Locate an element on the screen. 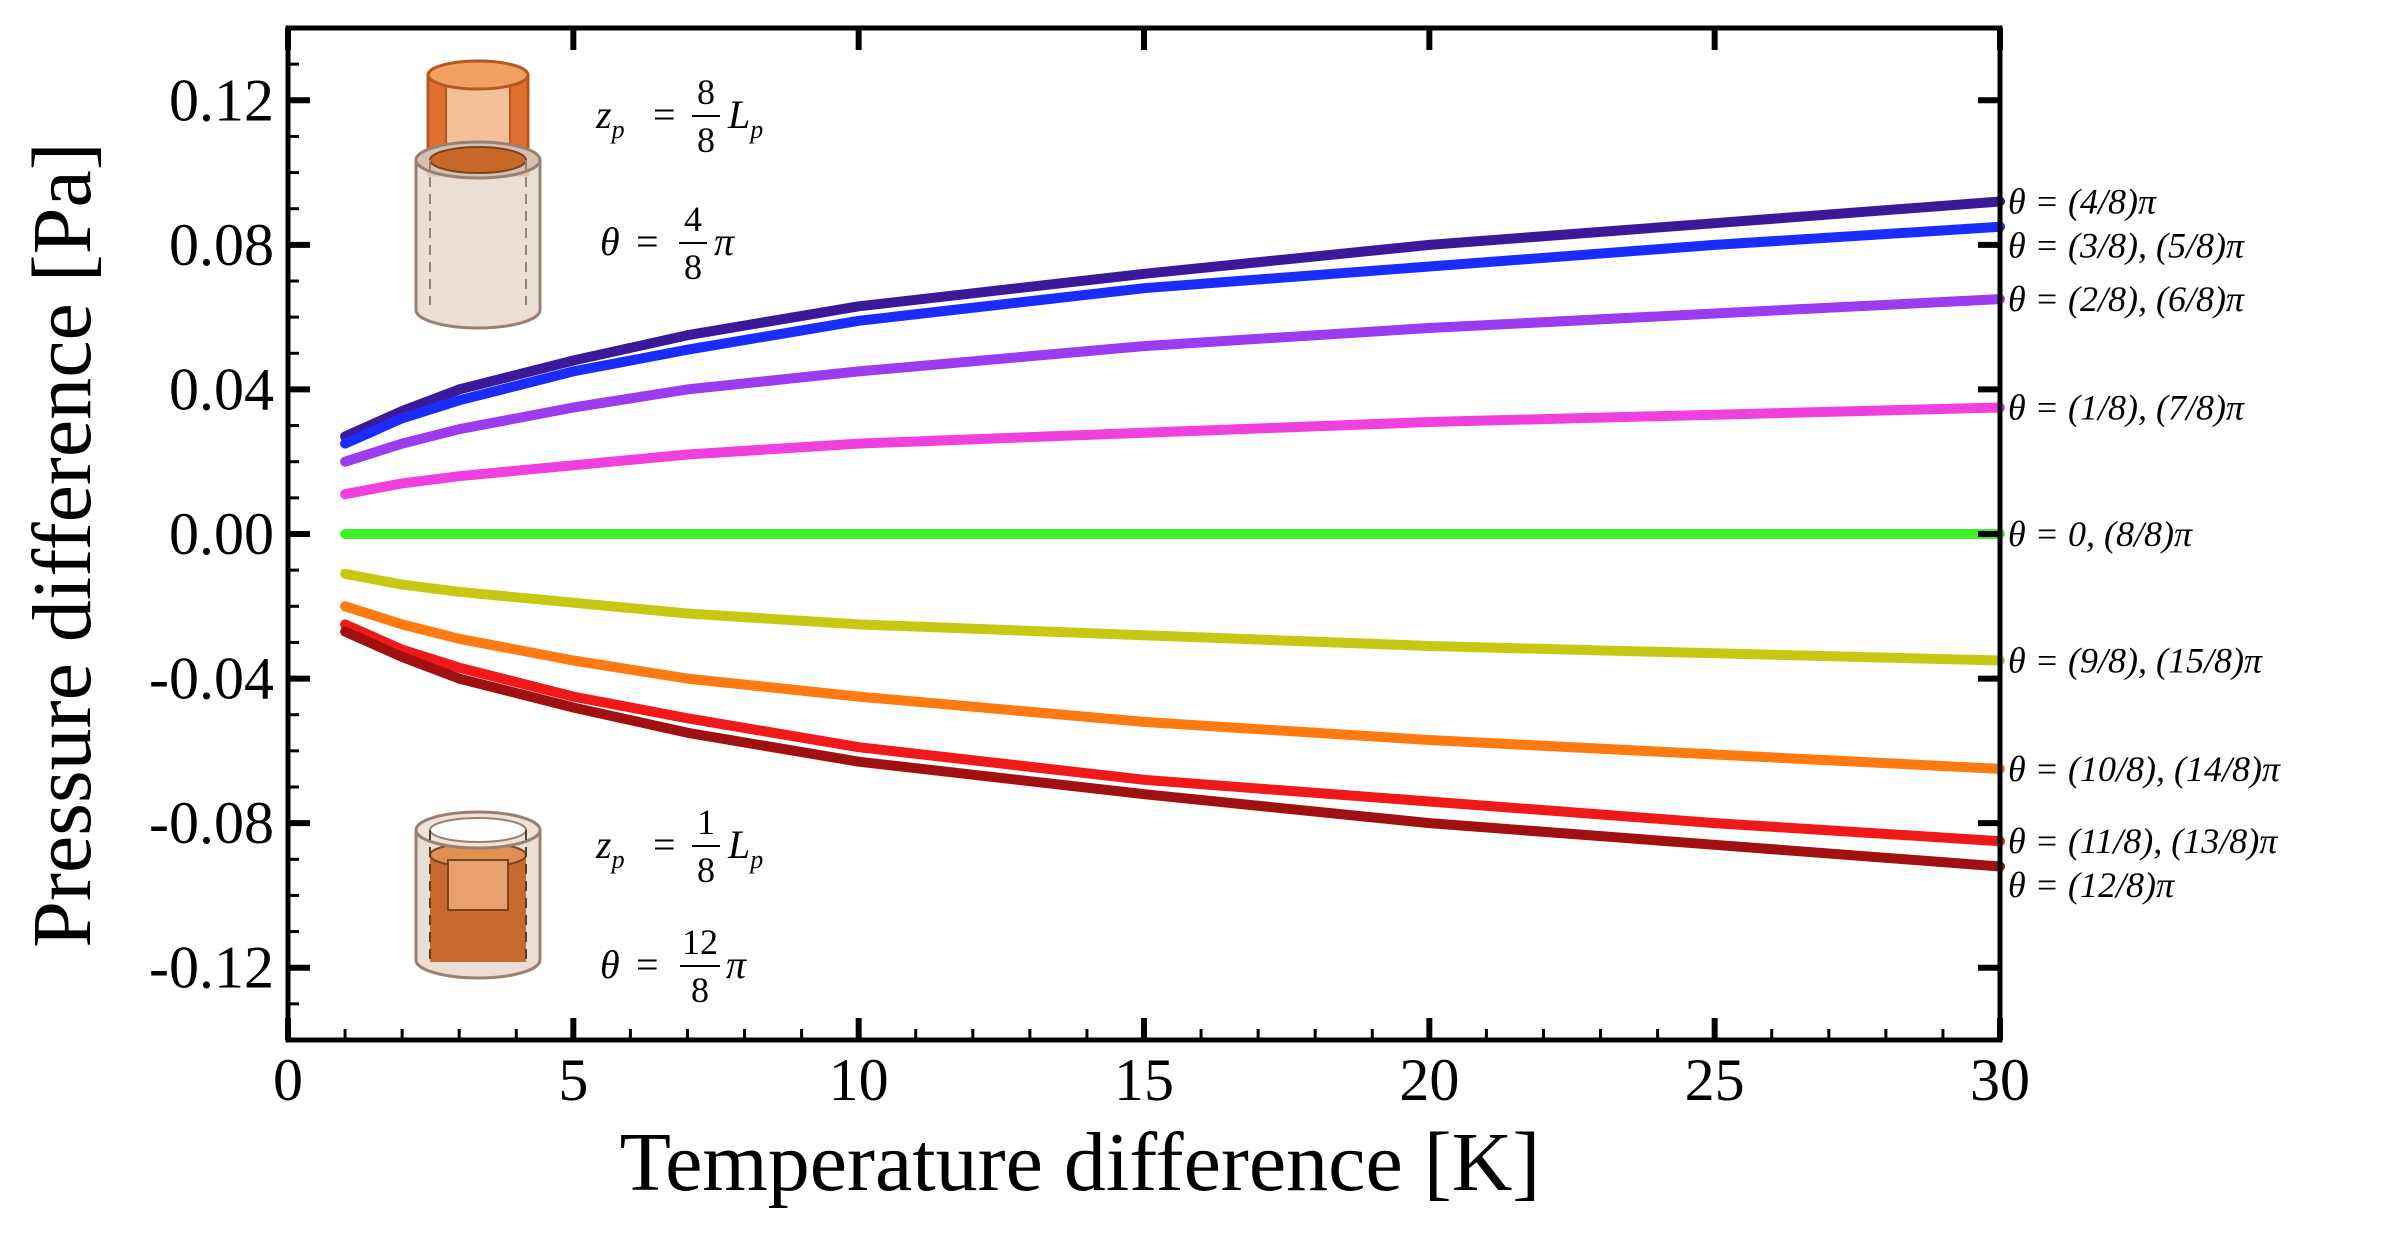  theta-den-top: 8 is located at coordinates (693, 267).